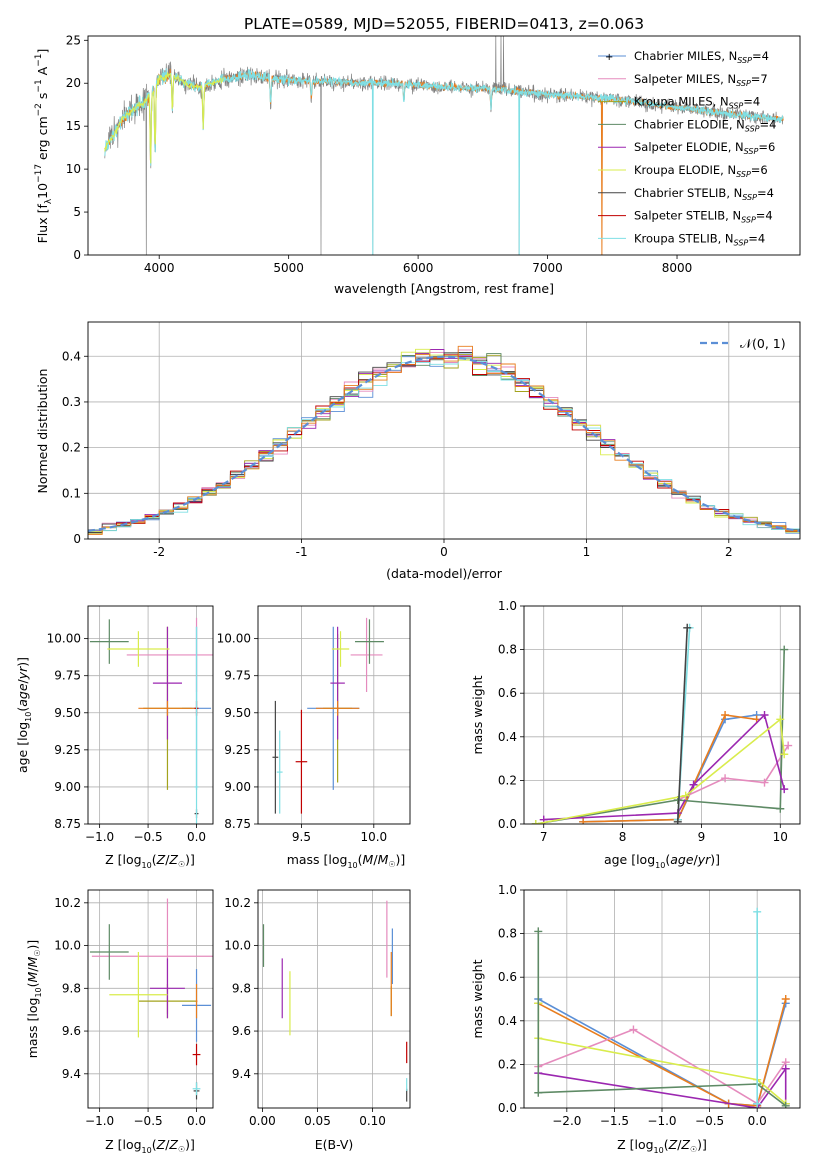 The height and width of the screenshot is (1170, 819). What do you see at coordinates (701, 171) in the screenshot?
I see `legend-label: Kroupa ELODIE, NSSP=6` at bounding box center [701, 171].